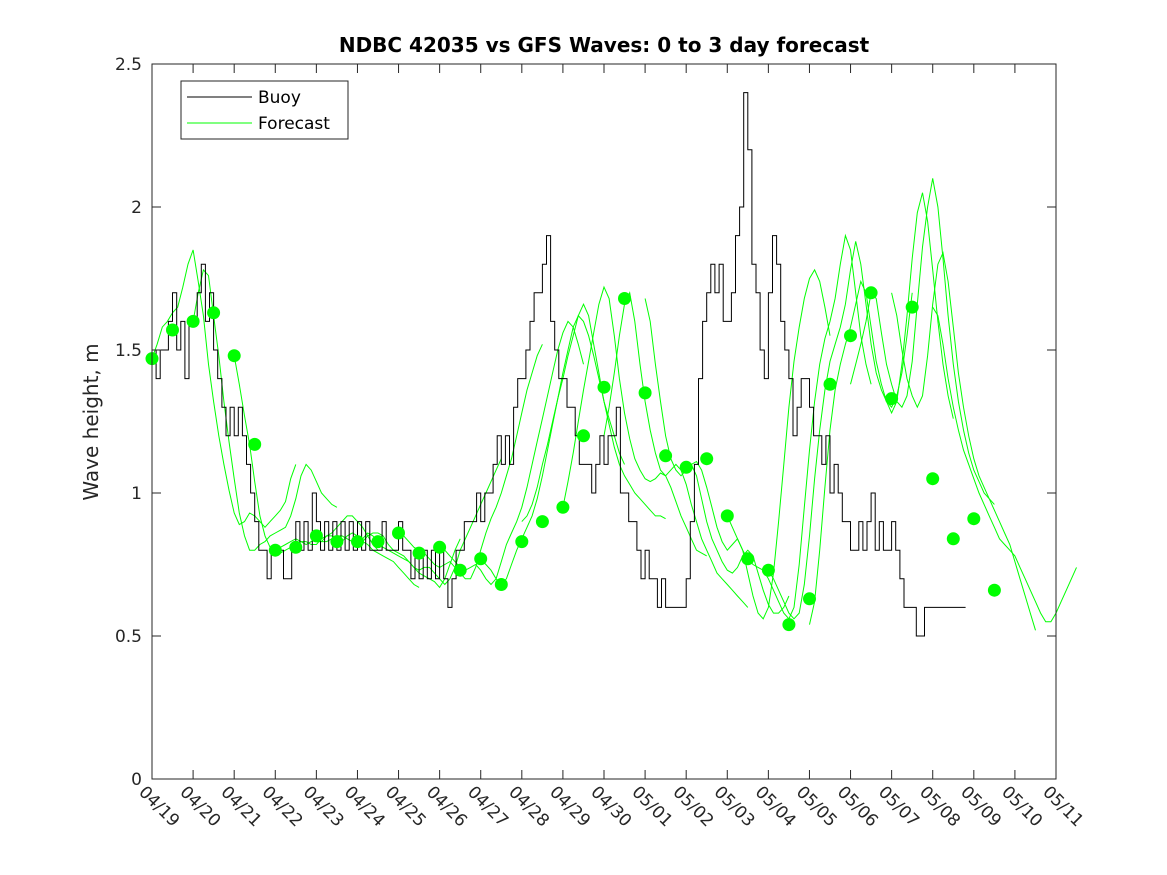 The image size is (1167, 875). I want to click on legend-forecast-label: Forecast, so click(294, 124).